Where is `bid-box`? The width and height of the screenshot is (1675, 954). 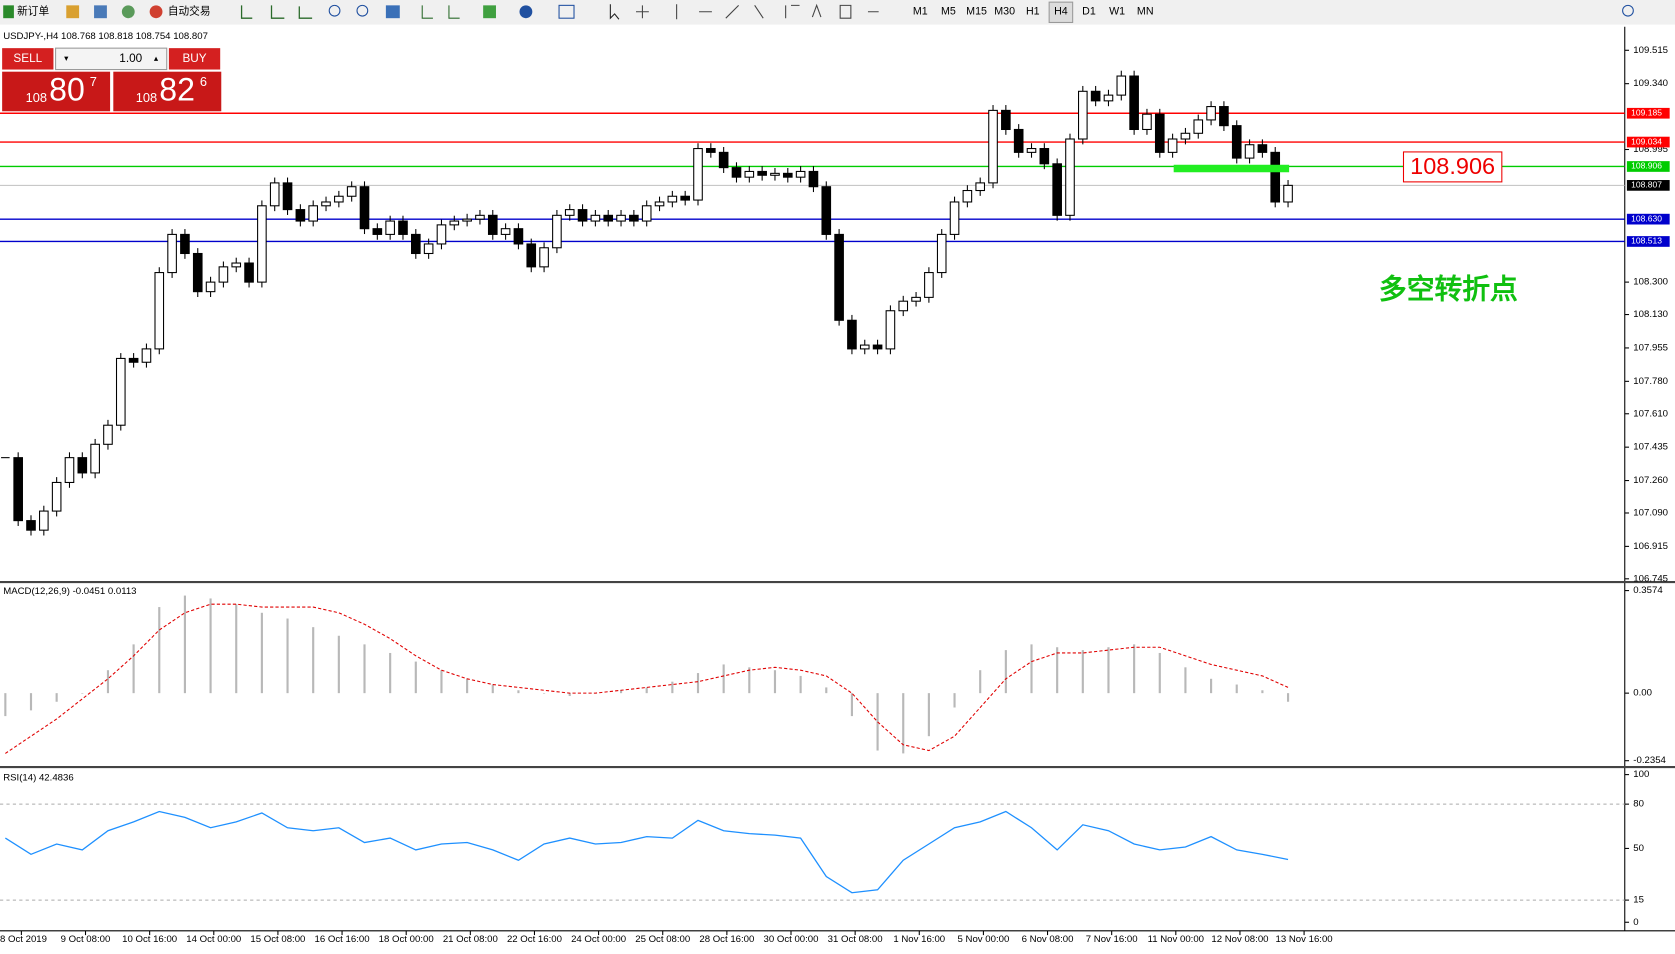
bid-box is located at coordinates (56, 91).